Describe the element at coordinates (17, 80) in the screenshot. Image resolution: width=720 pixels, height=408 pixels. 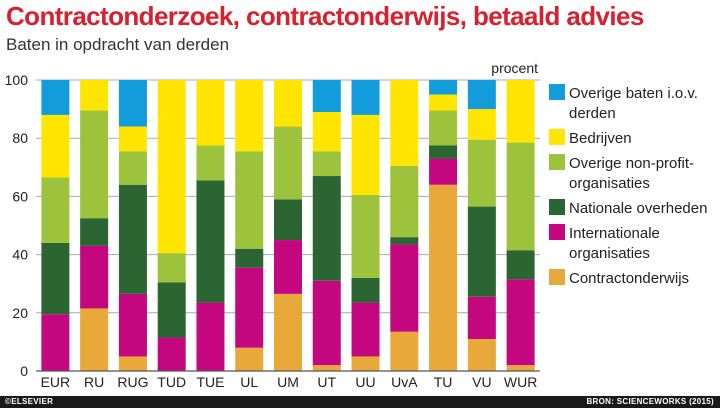
I see `y-tick-label-100: 100` at that location.